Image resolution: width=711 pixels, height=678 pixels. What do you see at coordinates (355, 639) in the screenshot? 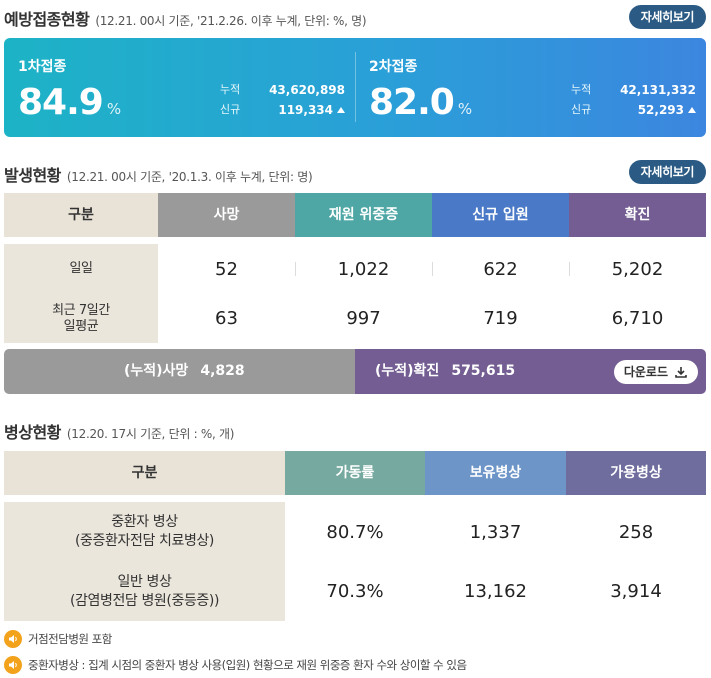
I see `note-item: 거점전담병원 포함` at bounding box center [355, 639].